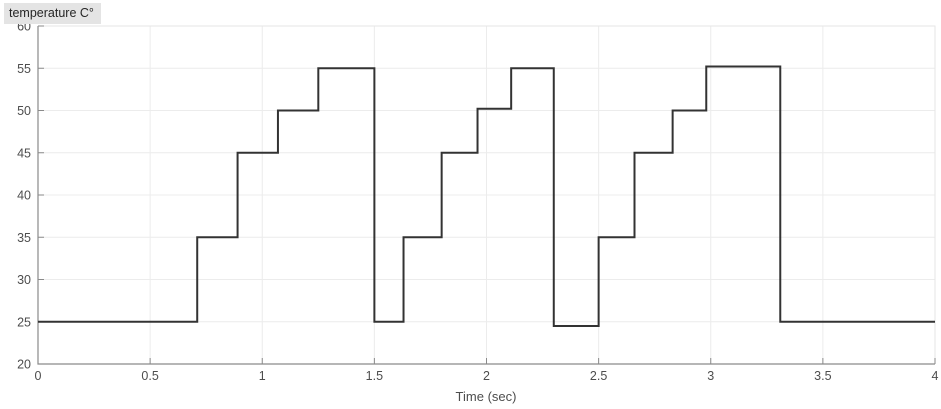  What do you see at coordinates (24, 322) in the screenshot?
I see `y-tick-label: 25` at bounding box center [24, 322].